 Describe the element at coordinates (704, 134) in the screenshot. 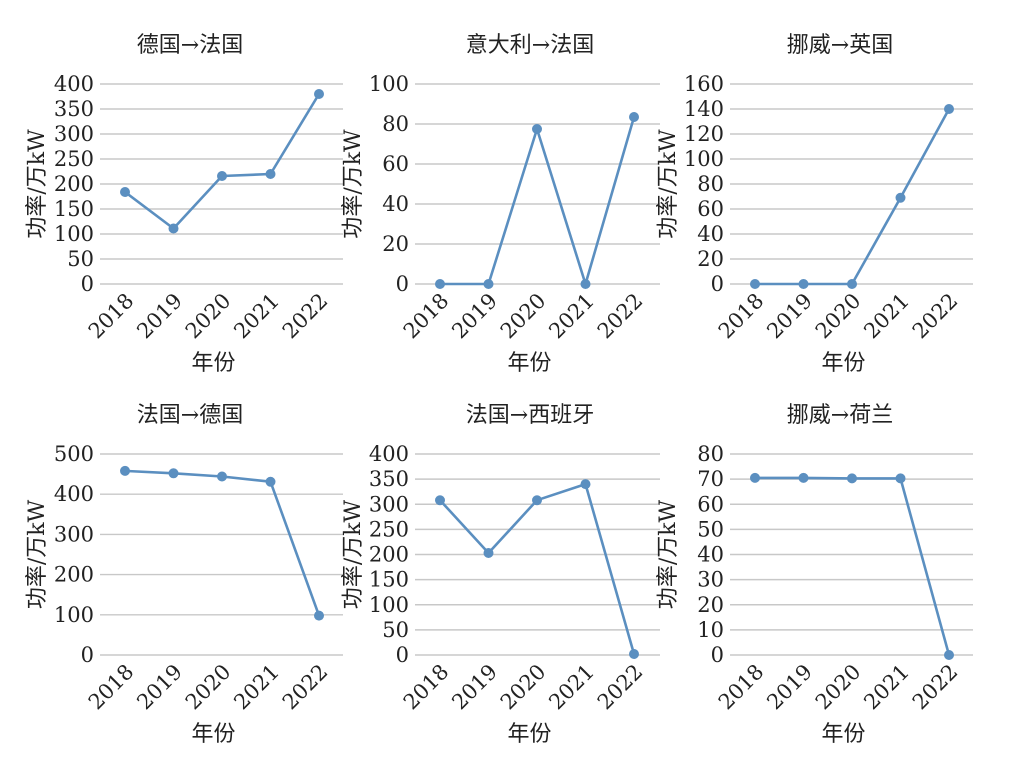

I see `y-tick-label: 120` at that location.